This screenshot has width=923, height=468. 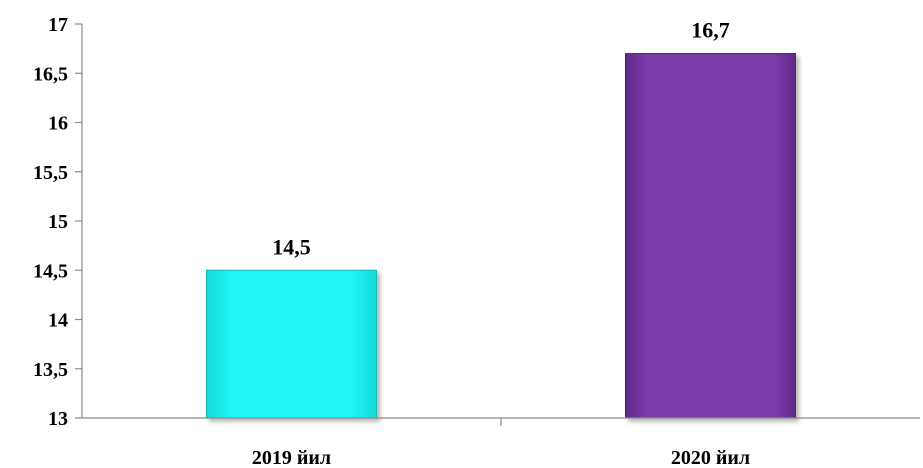 What do you see at coordinates (50, 370) in the screenshot?
I see `y-tick-label: 13,5` at bounding box center [50, 370].